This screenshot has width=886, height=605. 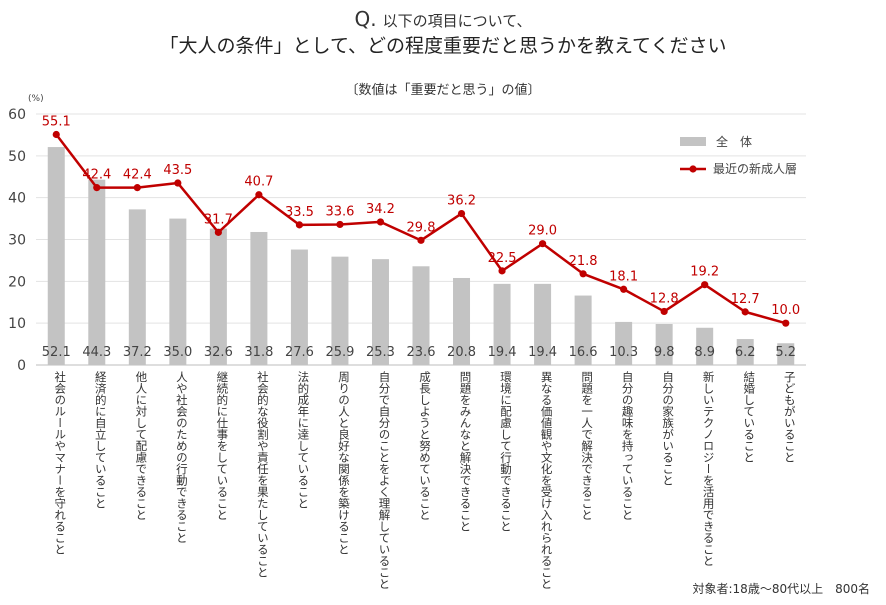 I want to click on bar-value-label: 44.3, so click(x=96, y=352).